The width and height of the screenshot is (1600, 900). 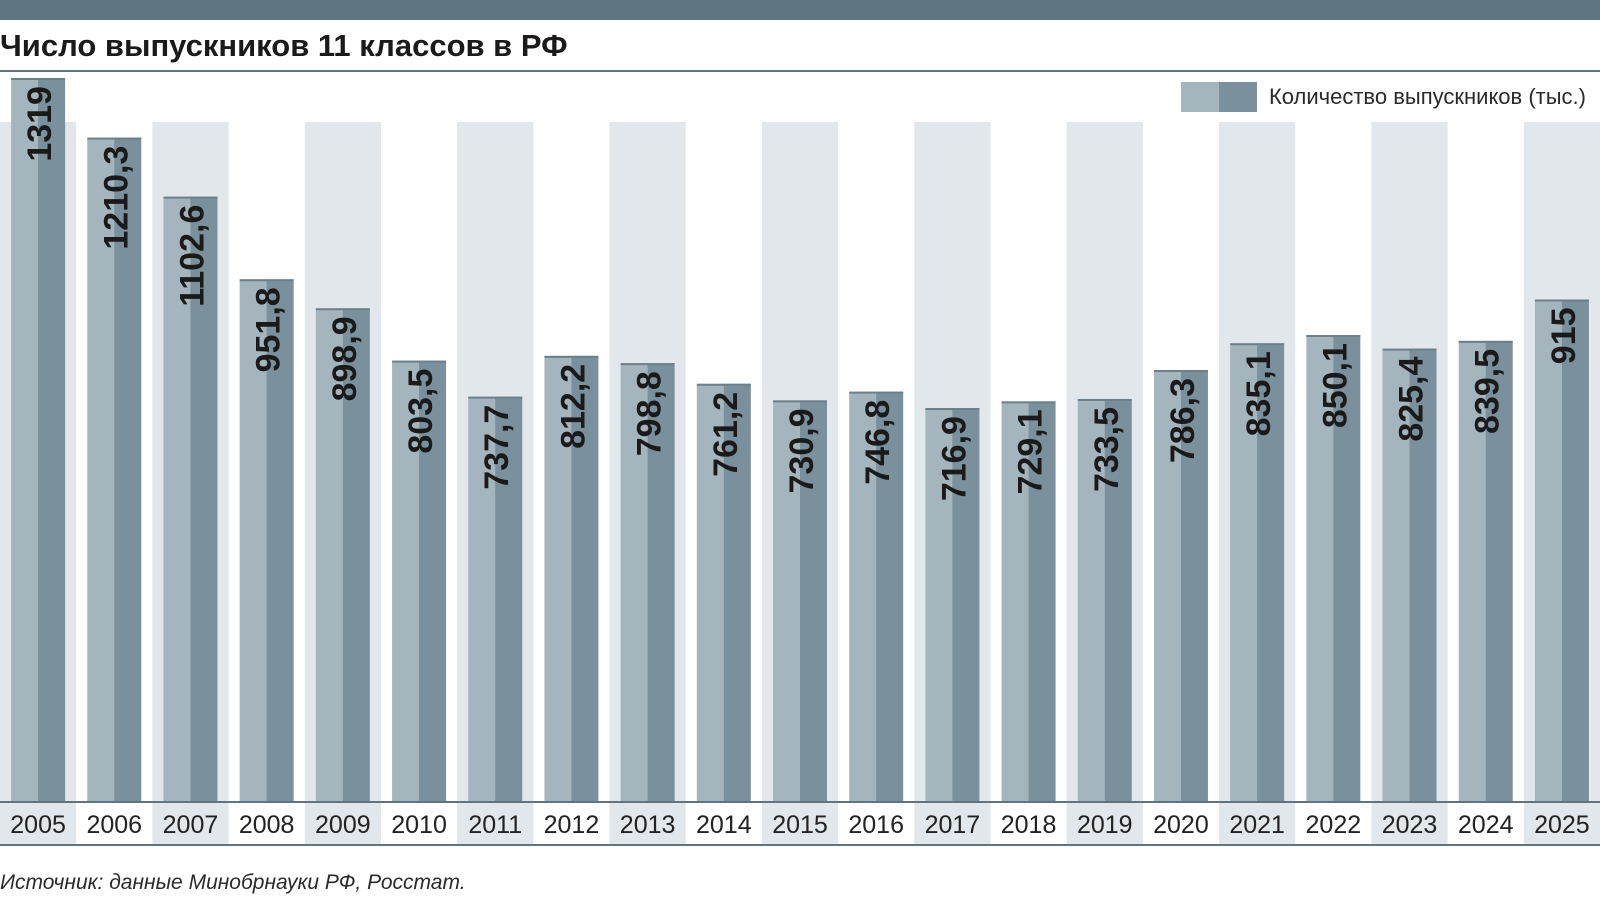 I want to click on bar-2012, so click(x=585, y=578).